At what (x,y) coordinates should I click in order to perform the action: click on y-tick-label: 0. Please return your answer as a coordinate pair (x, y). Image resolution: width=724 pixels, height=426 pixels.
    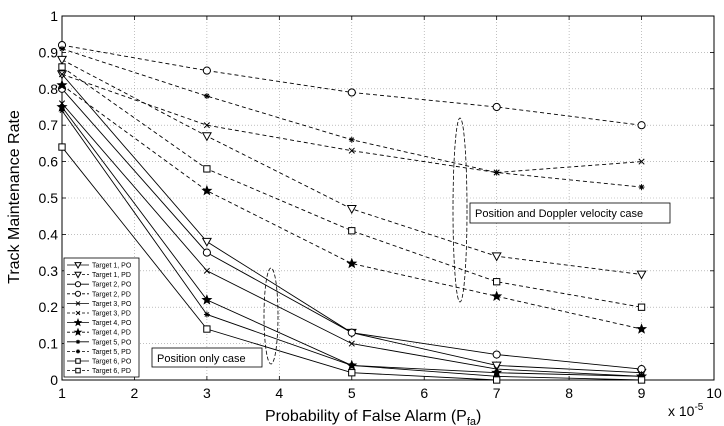
    Looking at the image, I should click on (54, 380).